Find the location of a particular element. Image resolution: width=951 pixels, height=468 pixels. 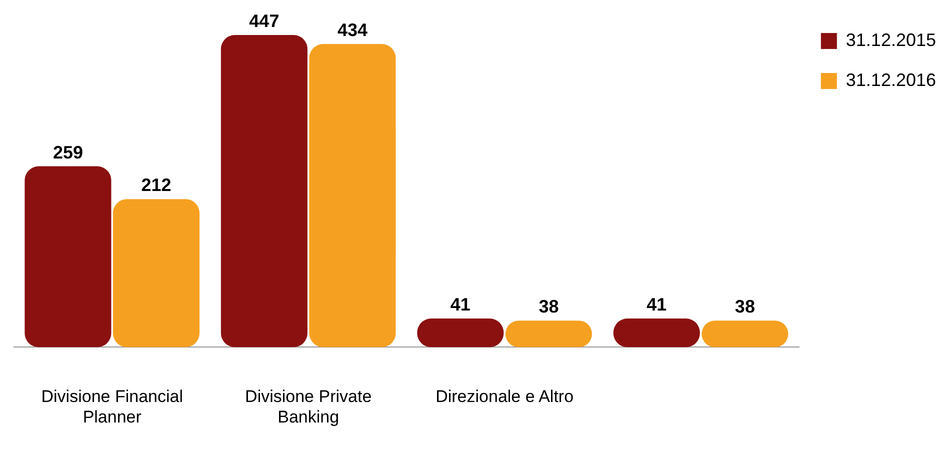

data-label: 447 is located at coordinates (264, 20).